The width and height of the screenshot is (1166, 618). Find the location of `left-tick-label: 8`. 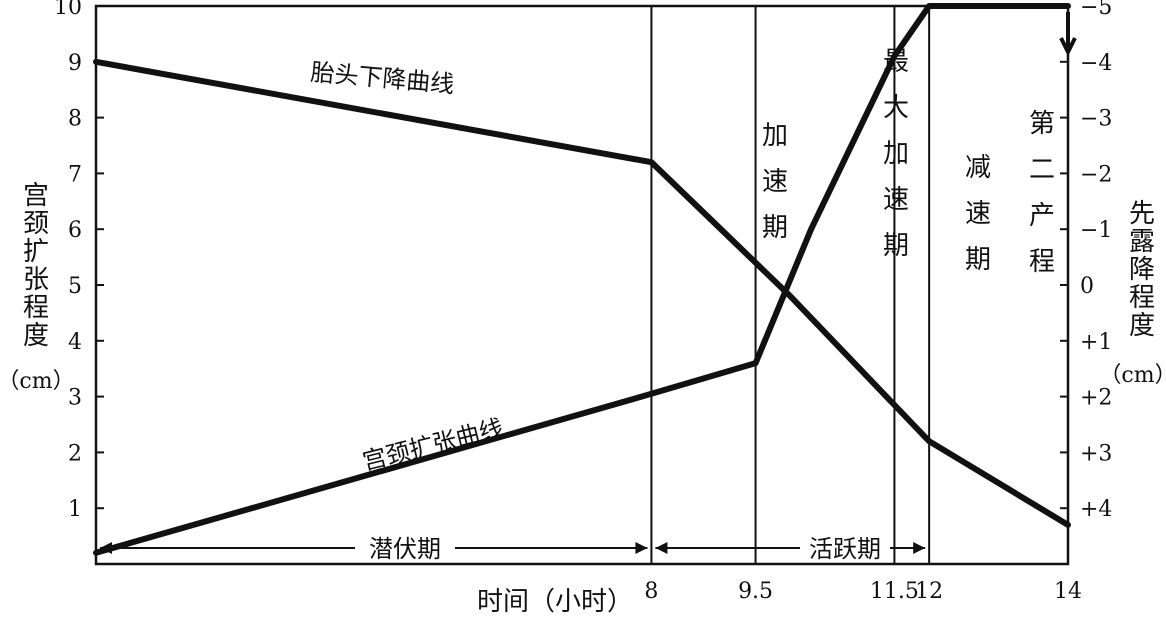

left-tick-label: 8 is located at coordinates (75, 119).